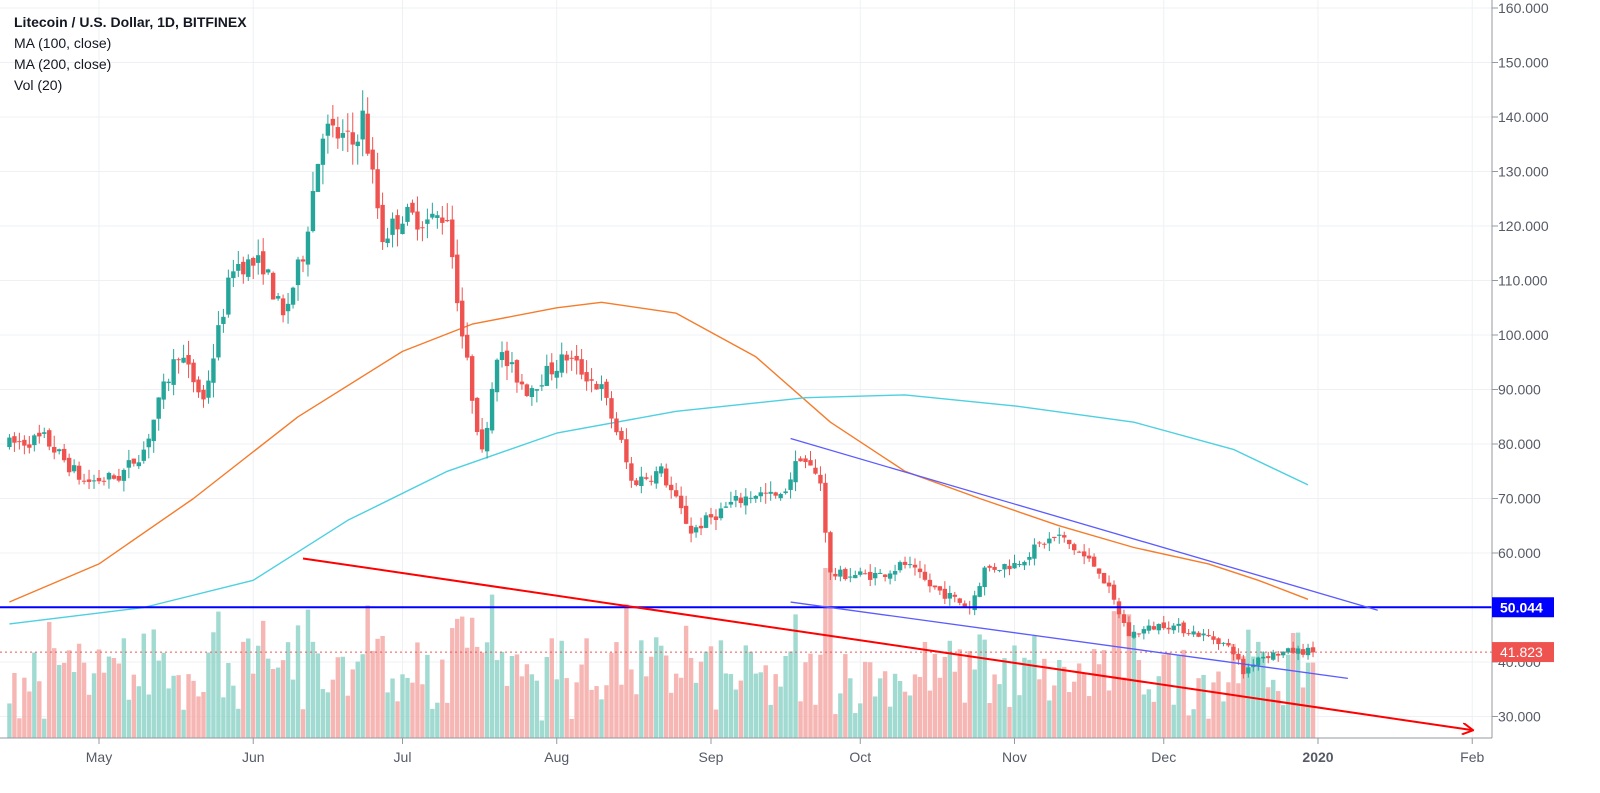  I want to click on y-tick-label: 30.000, so click(1519, 717).